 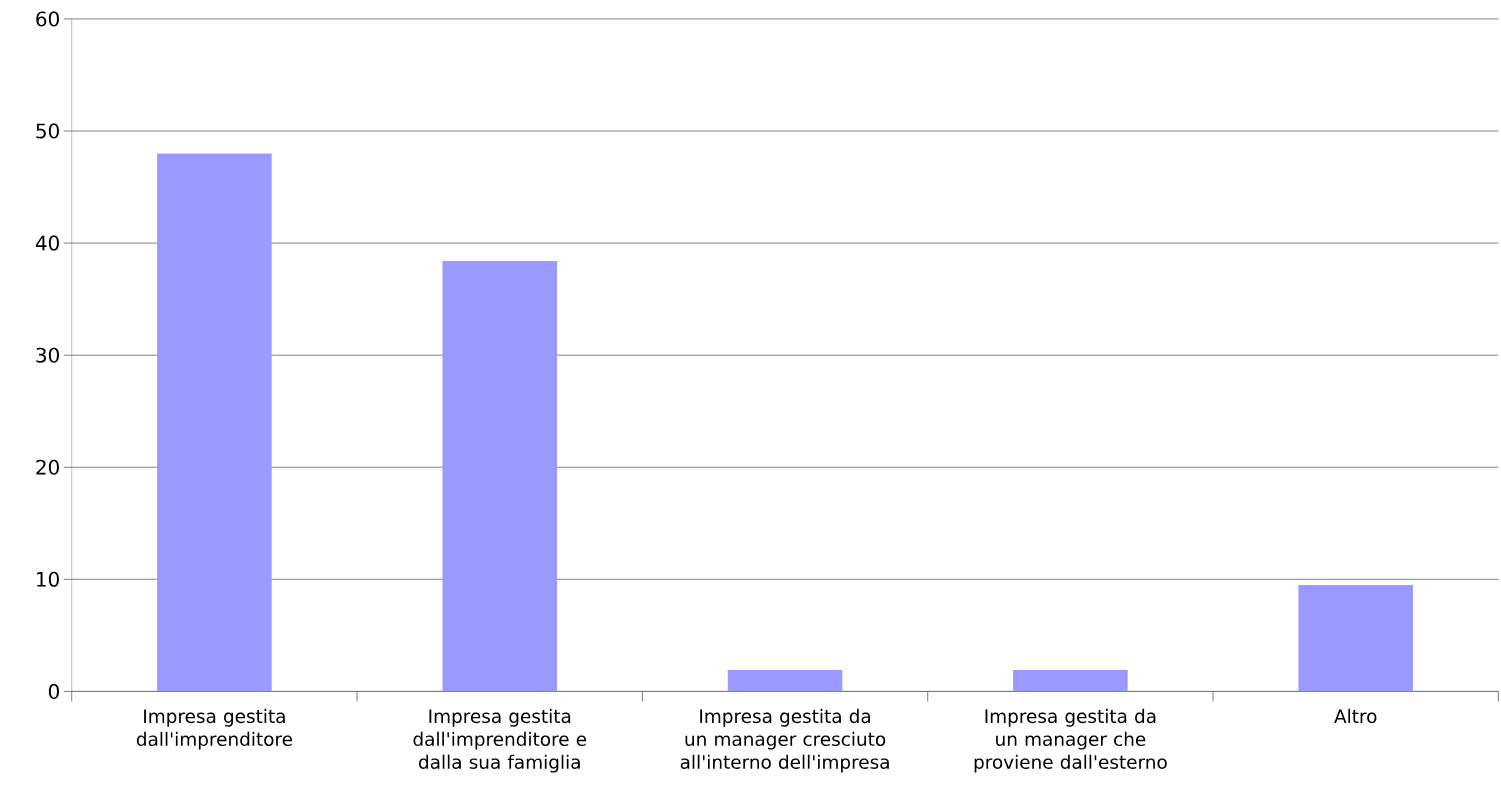 What do you see at coordinates (784, 740) in the screenshot?
I see `x-tick-label: Impresa gestita da un manager cresciuto all'interno dell'impresa` at bounding box center [784, 740].